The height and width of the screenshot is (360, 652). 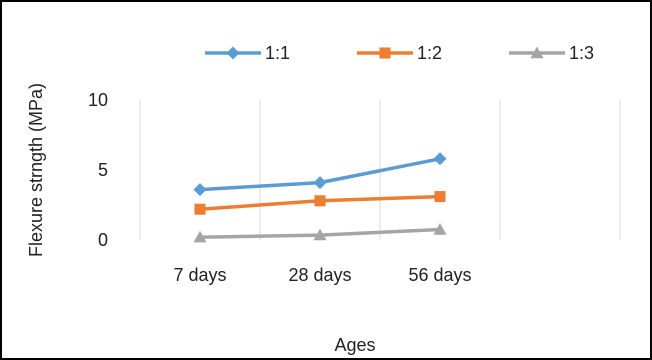 What do you see at coordinates (98, 100) in the screenshot?
I see `y-tick-label: 10` at bounding box center [98, 100].